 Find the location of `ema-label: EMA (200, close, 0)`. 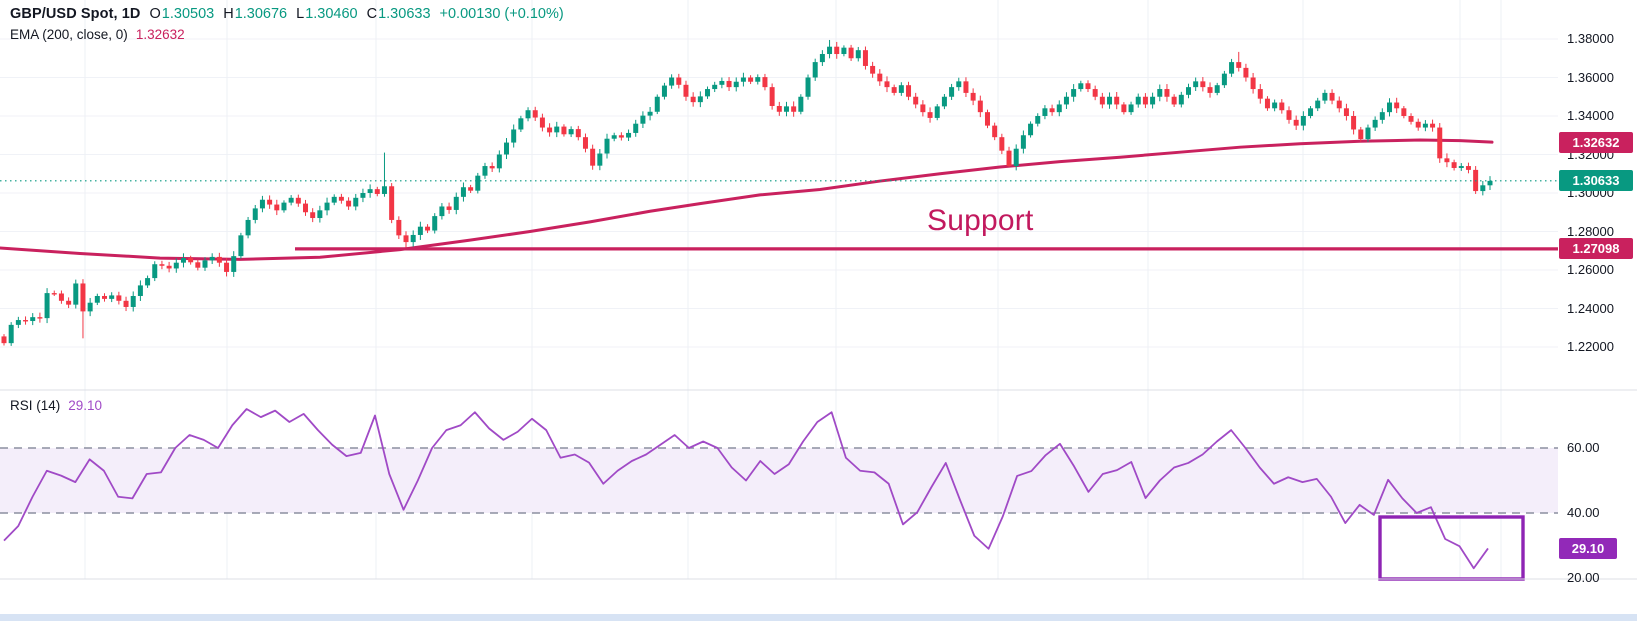

ema-label: EMA (200, close, 0) is located at coordinates (69, 34).